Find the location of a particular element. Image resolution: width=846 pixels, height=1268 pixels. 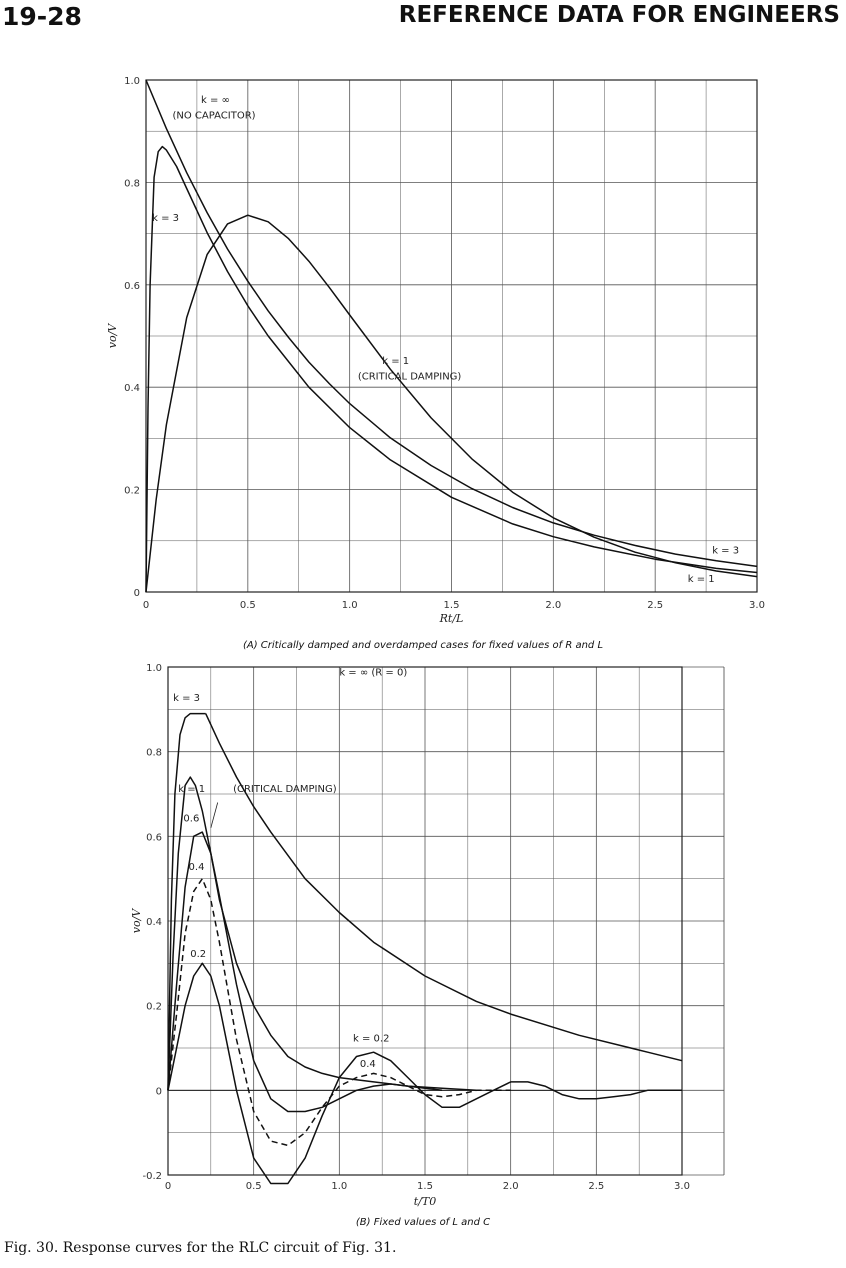

annotation-leader is located at coordinates (214, 815).